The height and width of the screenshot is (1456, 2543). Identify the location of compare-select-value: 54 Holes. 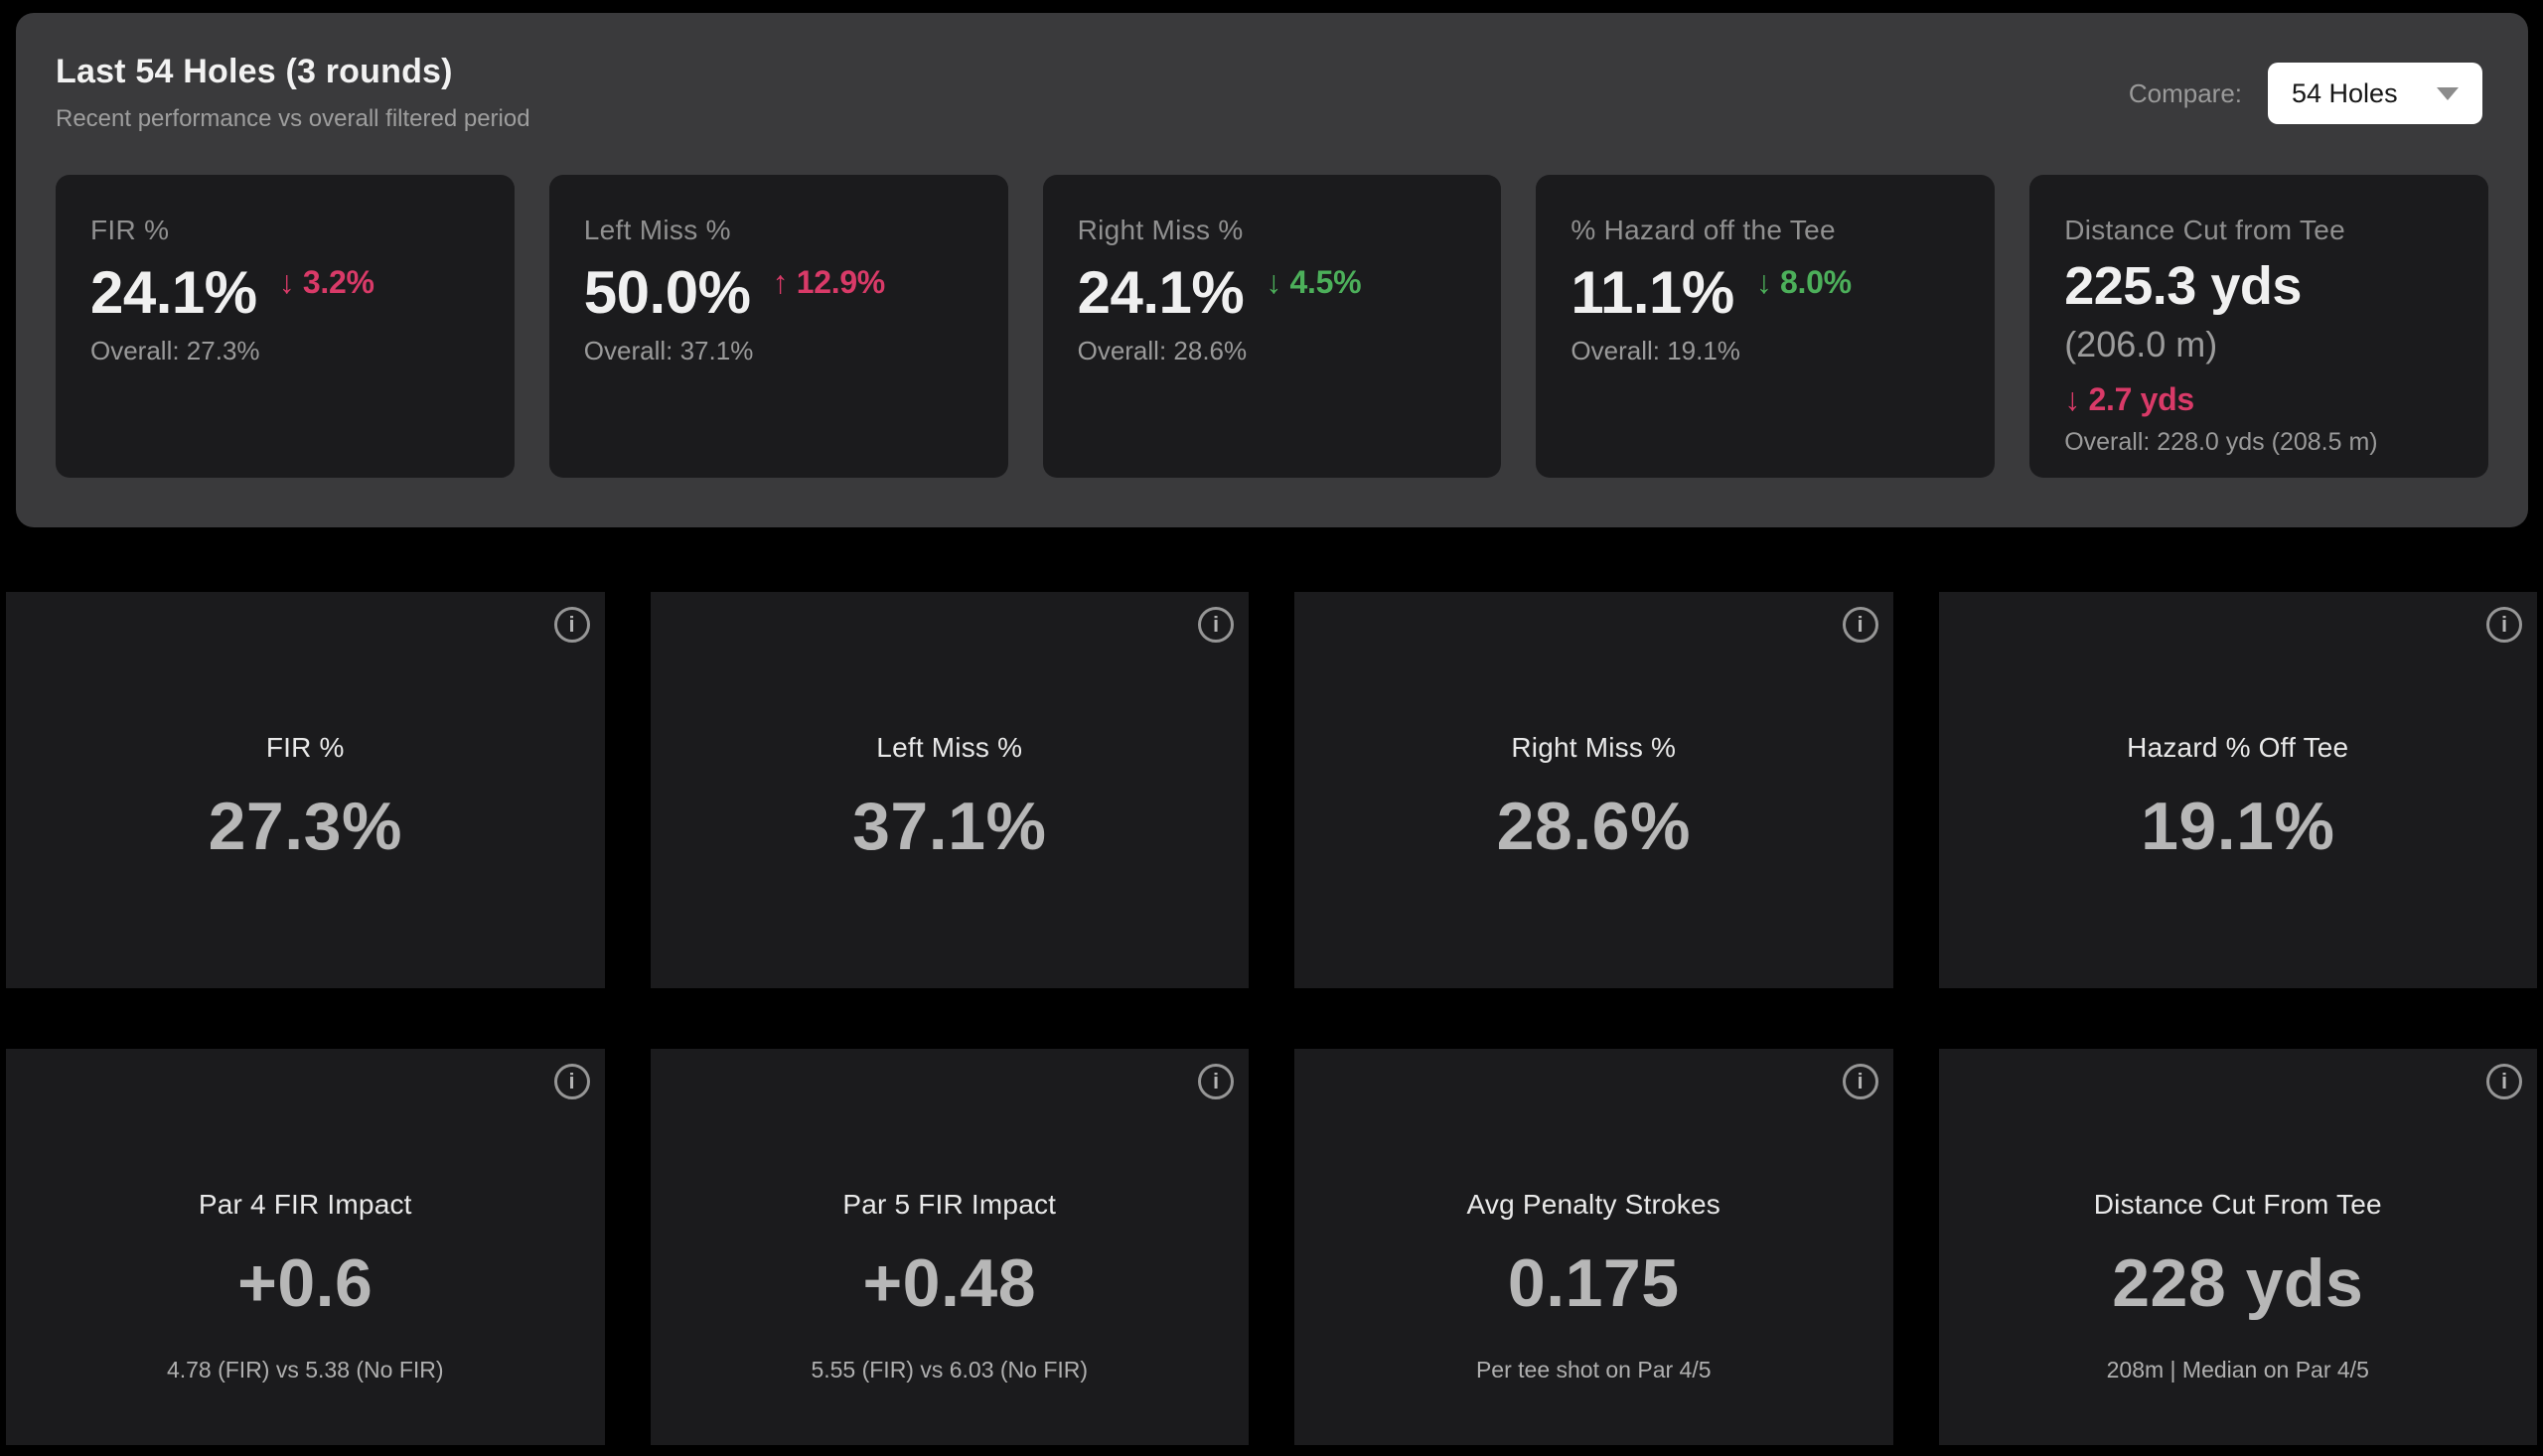
(2345, 92).